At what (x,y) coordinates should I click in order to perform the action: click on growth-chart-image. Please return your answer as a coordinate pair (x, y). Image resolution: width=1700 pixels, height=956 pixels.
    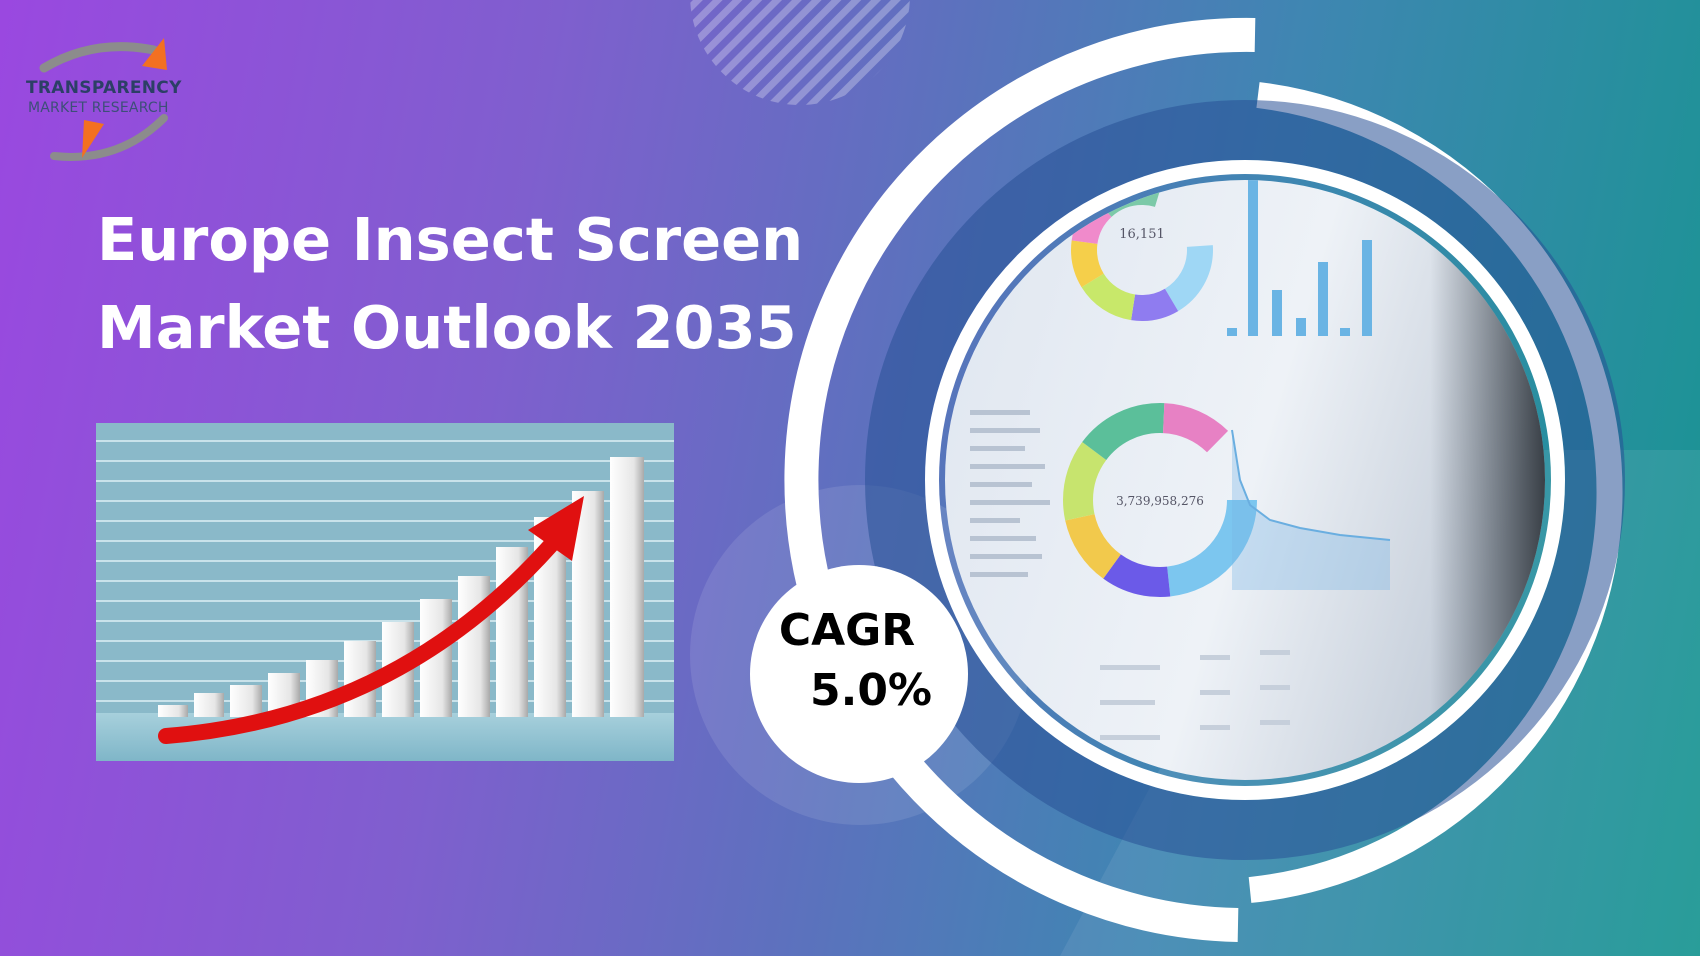
    Looking at the image, I should click on (385, 592).